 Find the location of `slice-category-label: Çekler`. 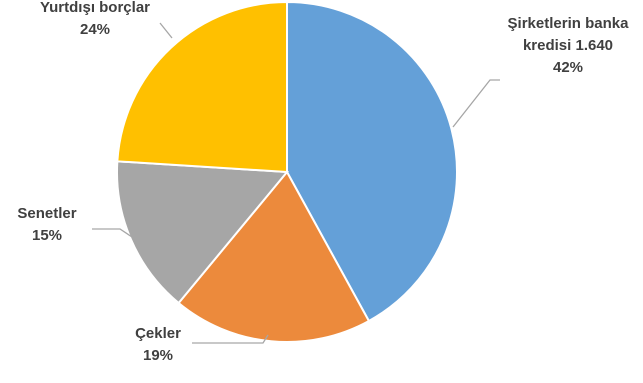

slice-category-label: Çekler is located at coordinates (158, 333).